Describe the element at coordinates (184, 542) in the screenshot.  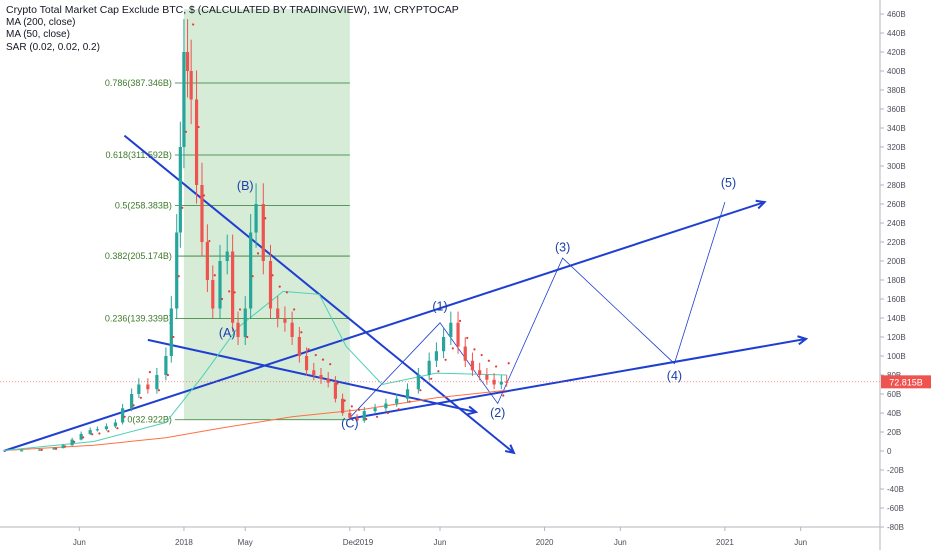
I see `x-tick-label: 2018` at that location.